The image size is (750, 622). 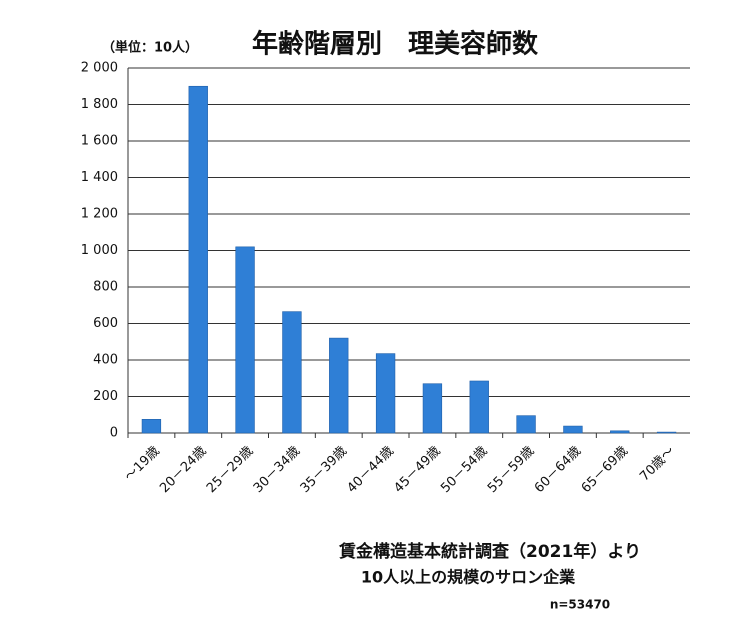 I want to click on note: 賃金構造基本統計調査（2021年）より, so click(x=489, y=551).